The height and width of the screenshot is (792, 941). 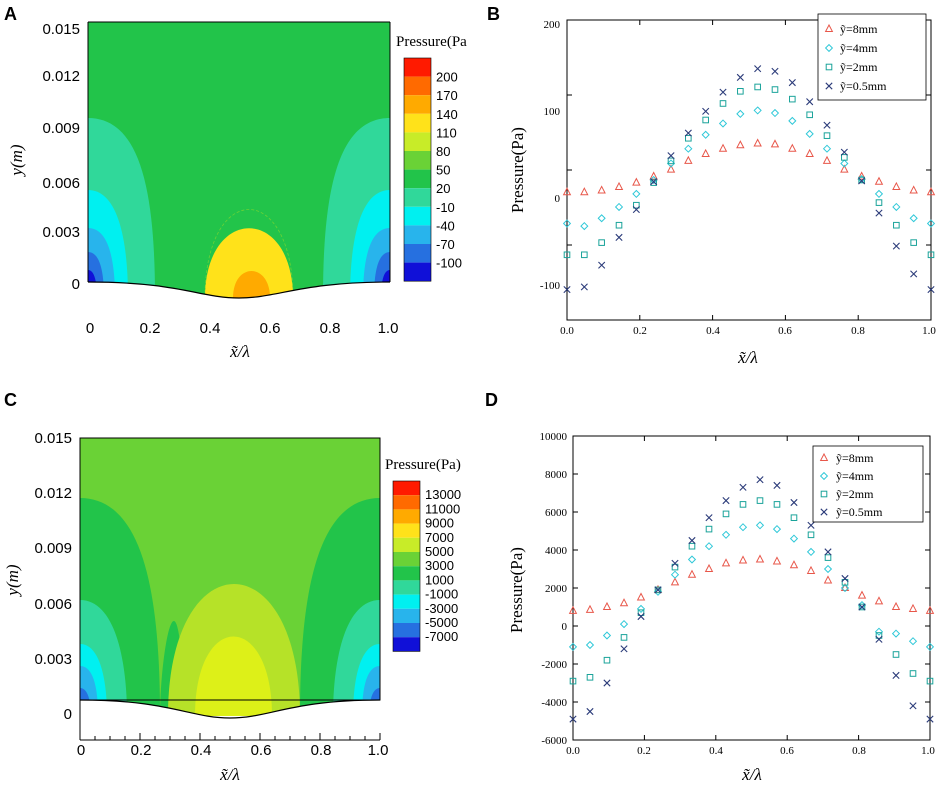 I want to click on y-axis-label-a: y(m), so click(x=16, y=160).